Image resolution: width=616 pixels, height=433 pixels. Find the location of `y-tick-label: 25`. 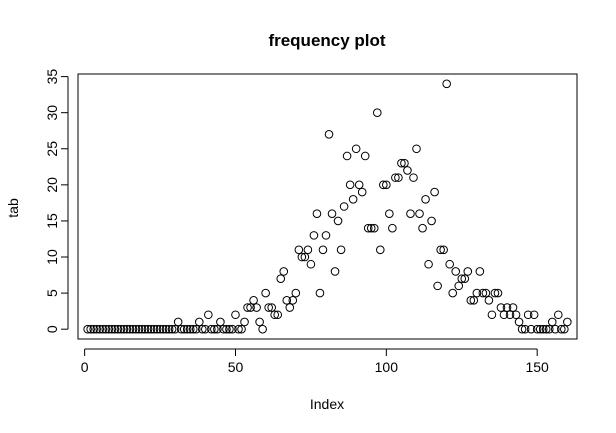

y-tick-label: 25 is located at coordinates (52, 149).